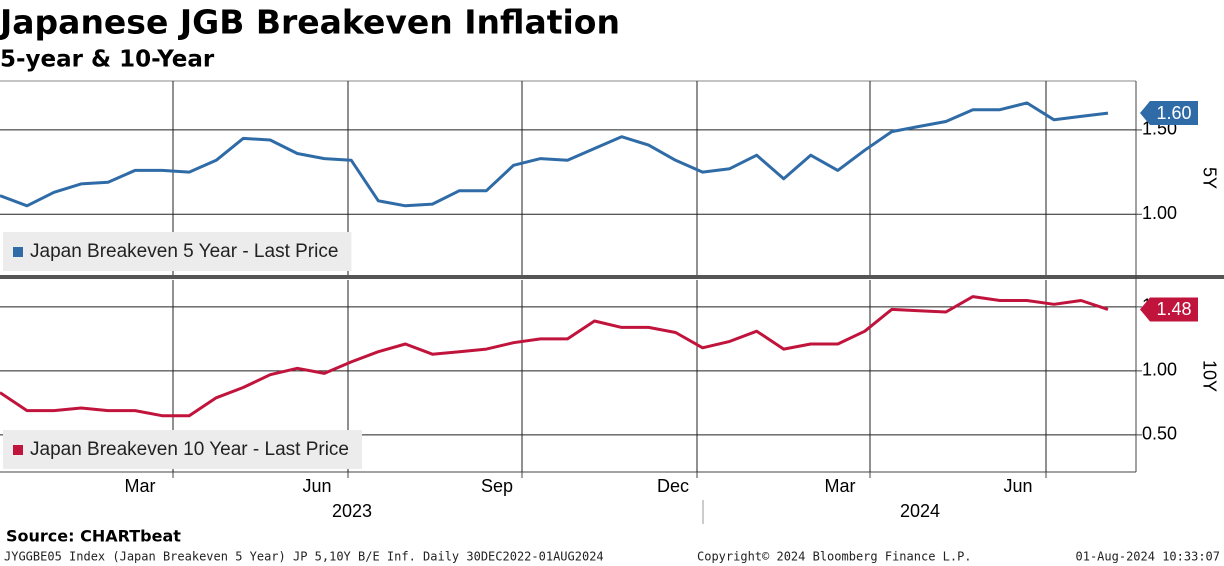 The height and width of the screenshot is (566, 1224). I want to click on legend: Japan Breakeven 5 Year - Last Price, so click(177, 251).